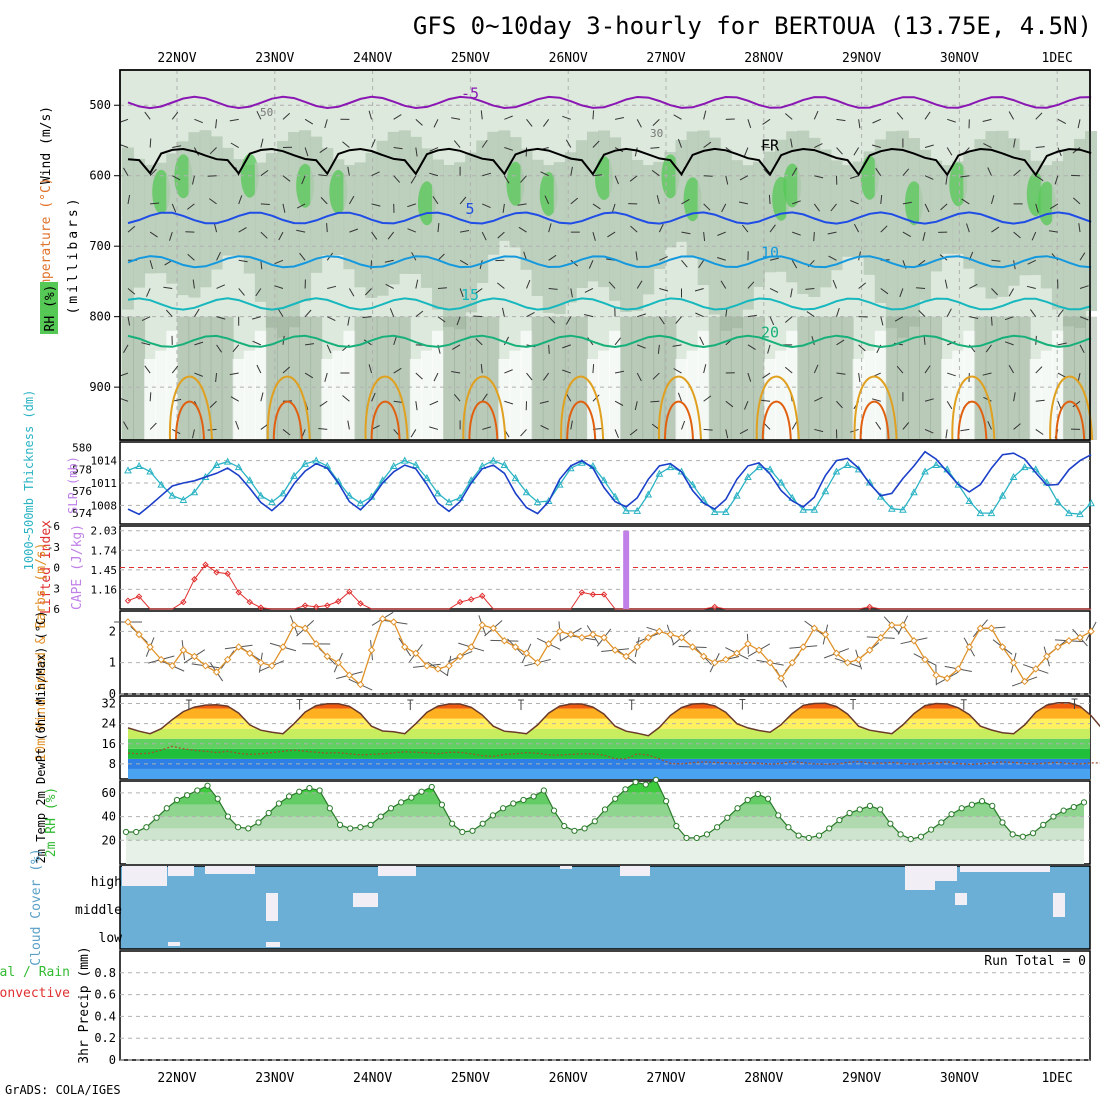 The image size is (1100, 1100). What do you see at coordinates (1080, 378) in the screenshot?
I see `rh-moist-area` at bounding box center [1080, 378].